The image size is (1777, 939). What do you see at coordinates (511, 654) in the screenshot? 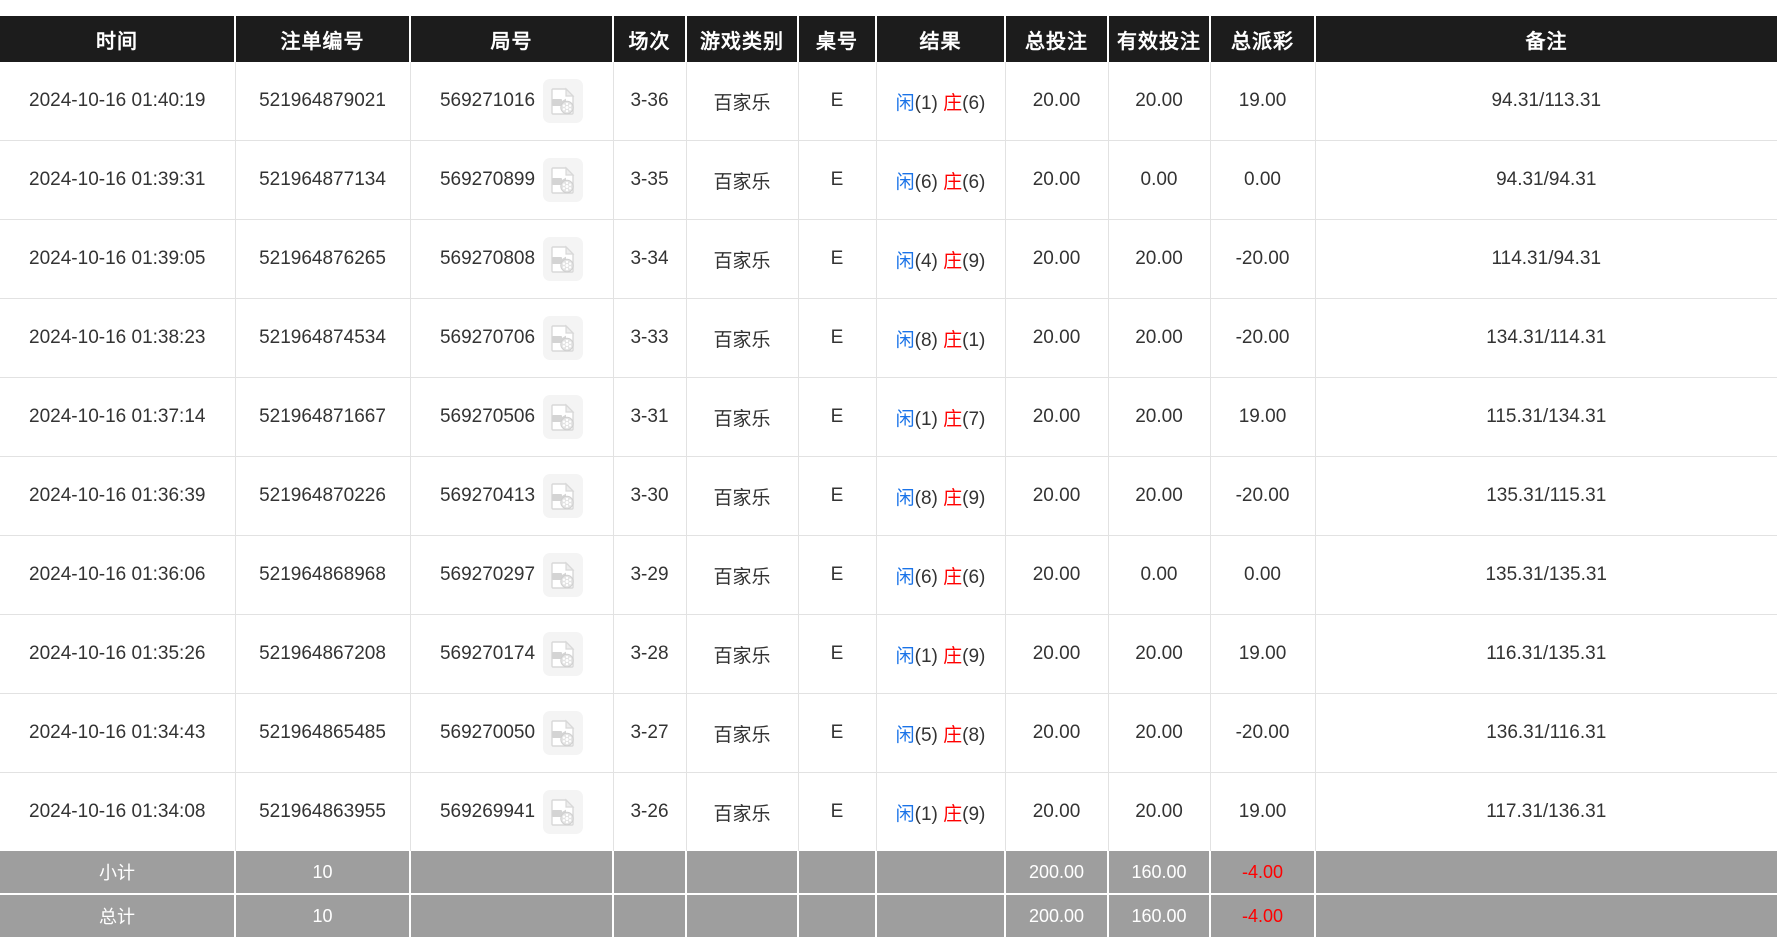
I see `cell-round-id: 569270174` at bounding box center [511, 654].